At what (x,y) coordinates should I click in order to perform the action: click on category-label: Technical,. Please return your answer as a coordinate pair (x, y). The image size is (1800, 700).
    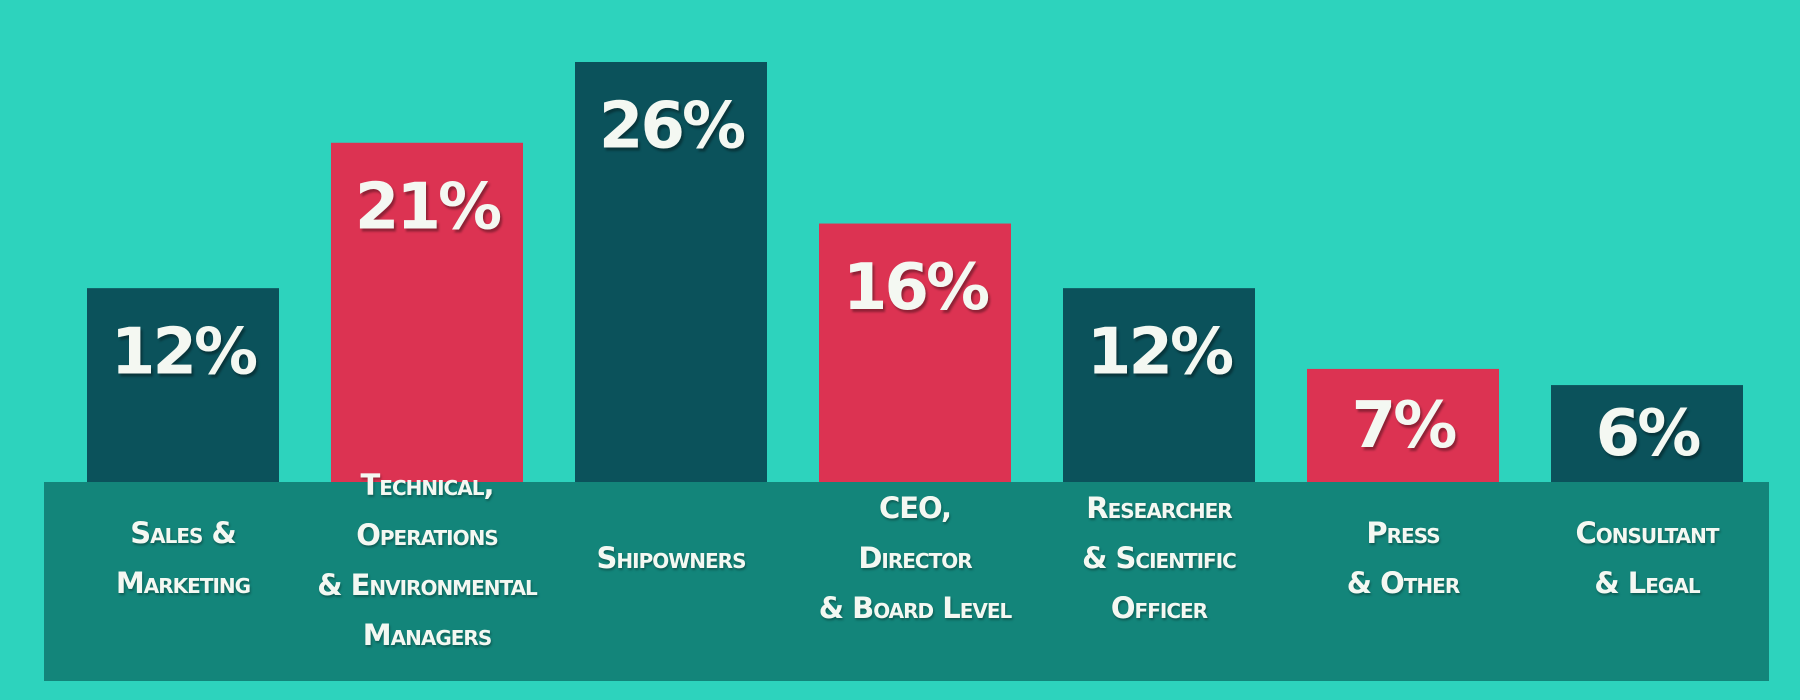
    Looking at the image, I should click on (427, 485).